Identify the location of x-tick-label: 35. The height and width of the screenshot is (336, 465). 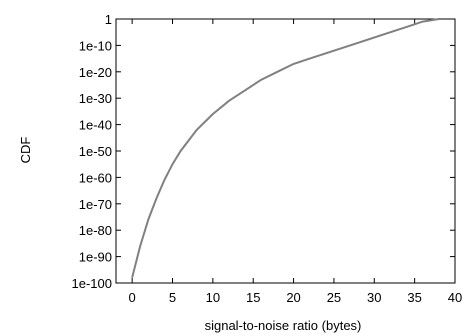
(414, 297).